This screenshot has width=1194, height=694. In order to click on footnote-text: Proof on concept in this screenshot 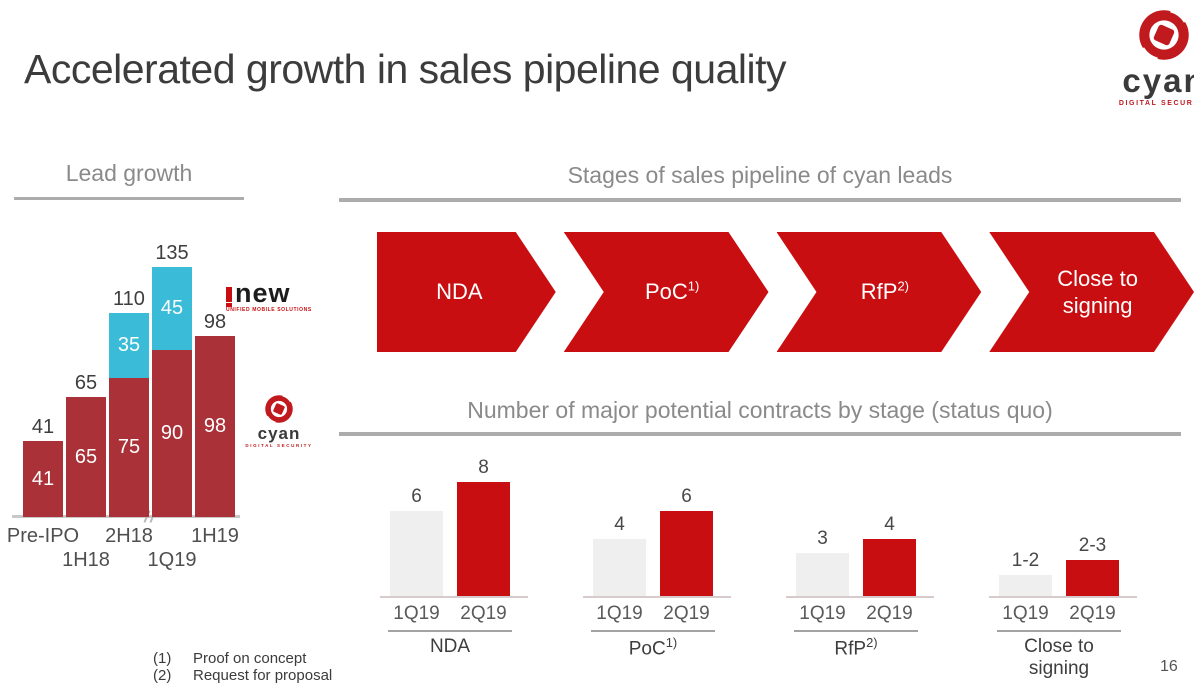, I will do `click(250, 658)`.